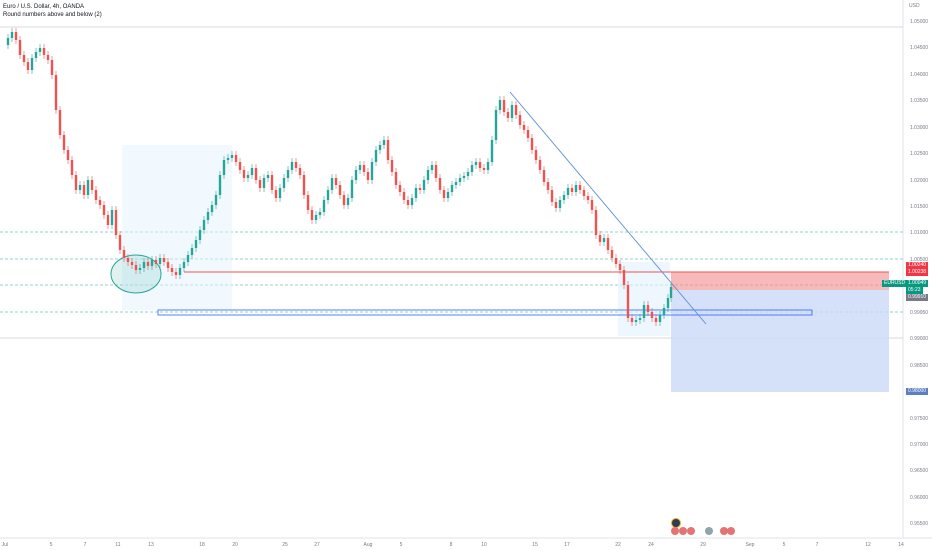 The image size is (932, 550). What do you see at coordinates (151, 545) in the screenshot?
I see `time-tick-label: 13` at bounding box center [151, 545].